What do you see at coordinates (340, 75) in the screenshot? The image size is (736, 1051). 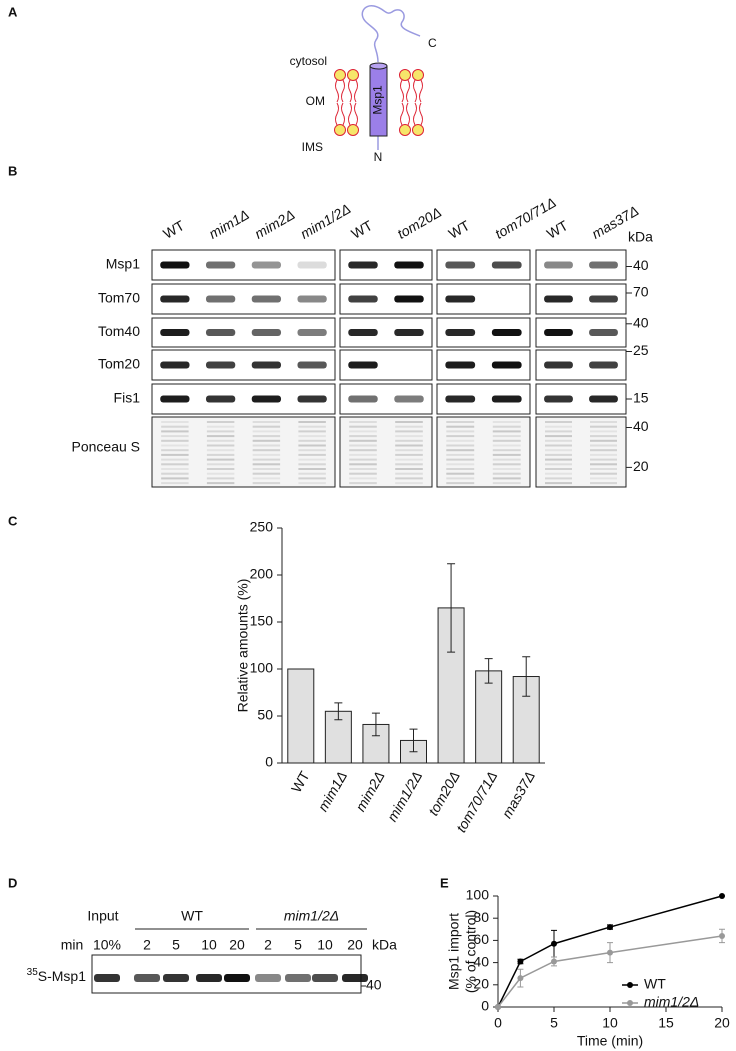 I see `lipid-head` at bounding box center [340, 75].